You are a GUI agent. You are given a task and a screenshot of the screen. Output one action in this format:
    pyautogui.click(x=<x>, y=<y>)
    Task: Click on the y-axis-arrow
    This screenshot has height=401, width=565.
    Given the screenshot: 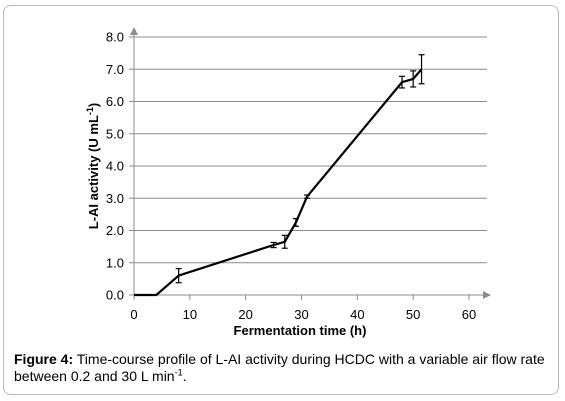 What is the action you would take?
    pyautogui.click(x=134, y=31)
    